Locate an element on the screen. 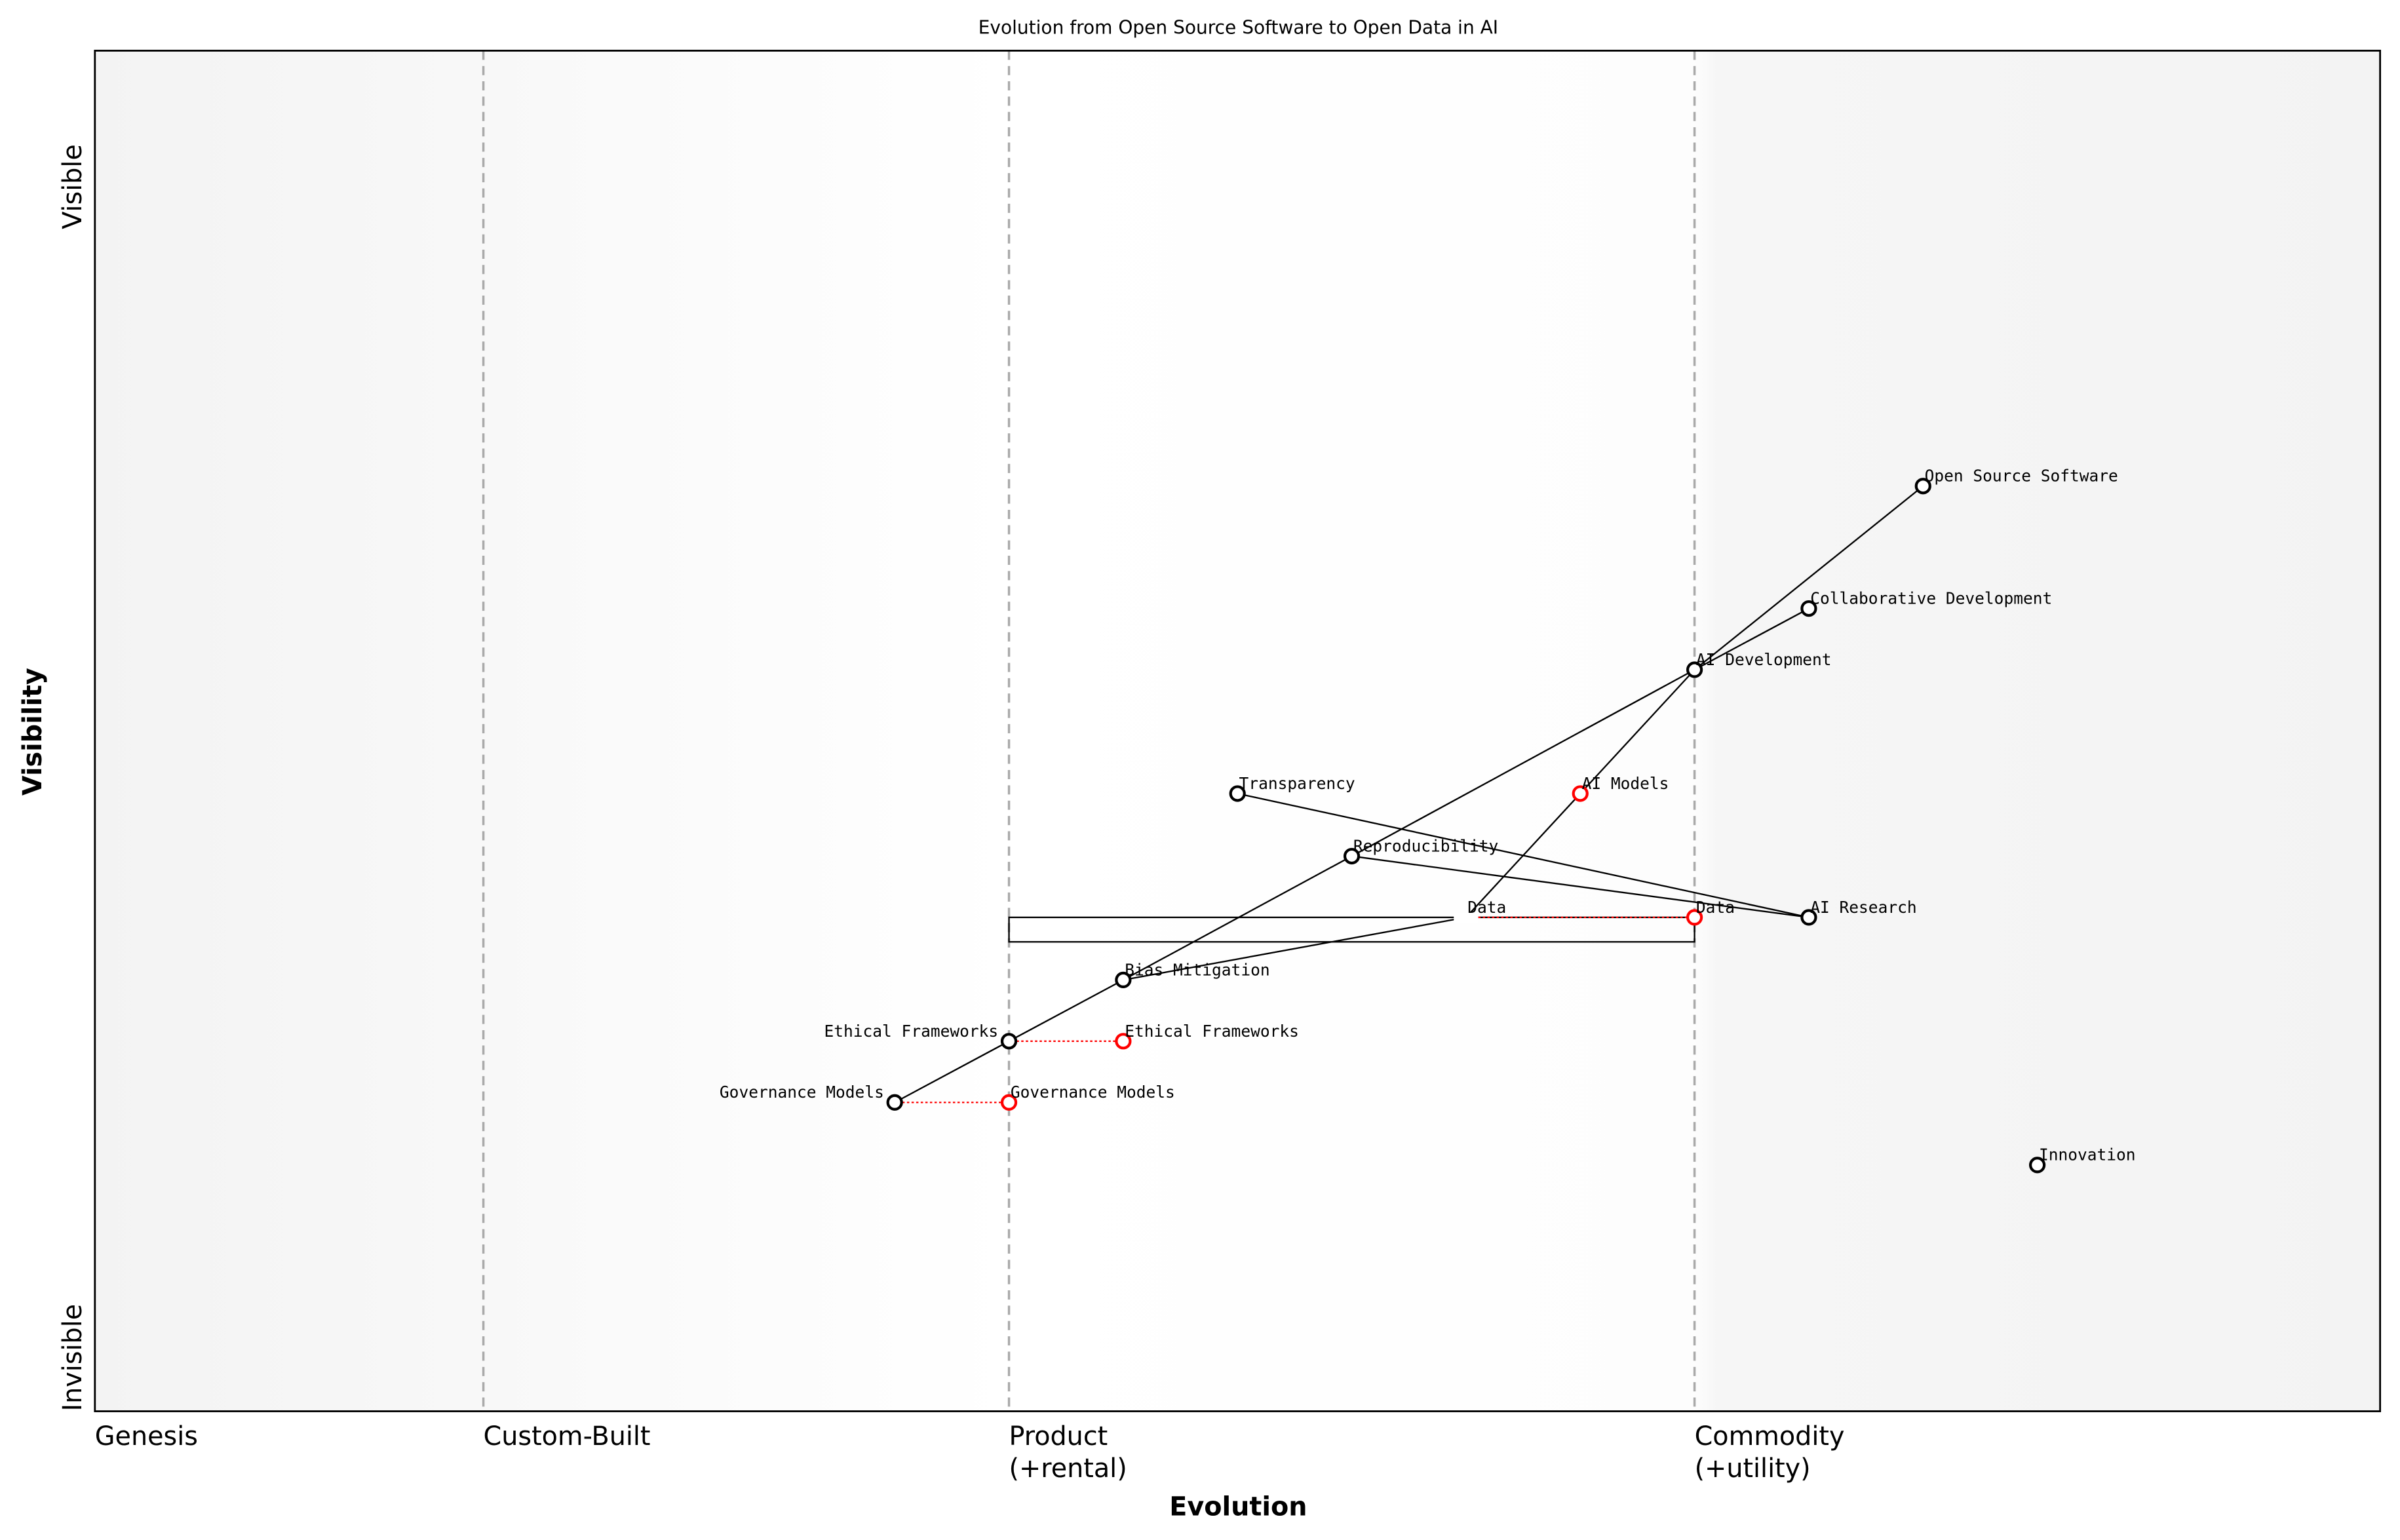  y-axis-label: Visibility is located at coordinates (33, 732).